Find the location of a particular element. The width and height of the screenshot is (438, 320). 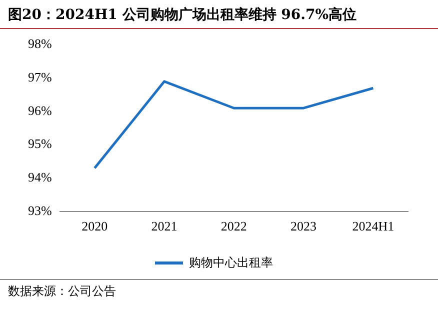

x-tick-label: 2024H1 is located at coordinates (373, 226).